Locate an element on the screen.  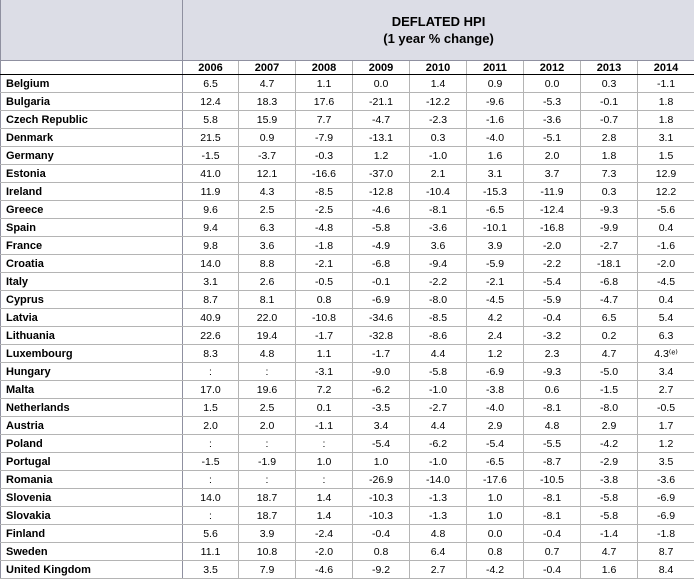
country-name: Hungary is located at coordinates (92, 372).